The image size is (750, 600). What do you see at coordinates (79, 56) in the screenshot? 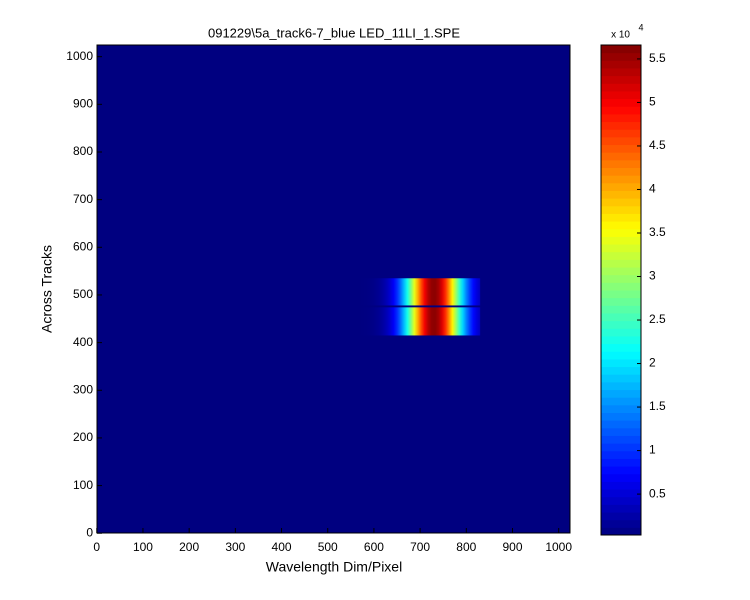
I see `y-tick-label: 1000` at bounding box center [79, 56].